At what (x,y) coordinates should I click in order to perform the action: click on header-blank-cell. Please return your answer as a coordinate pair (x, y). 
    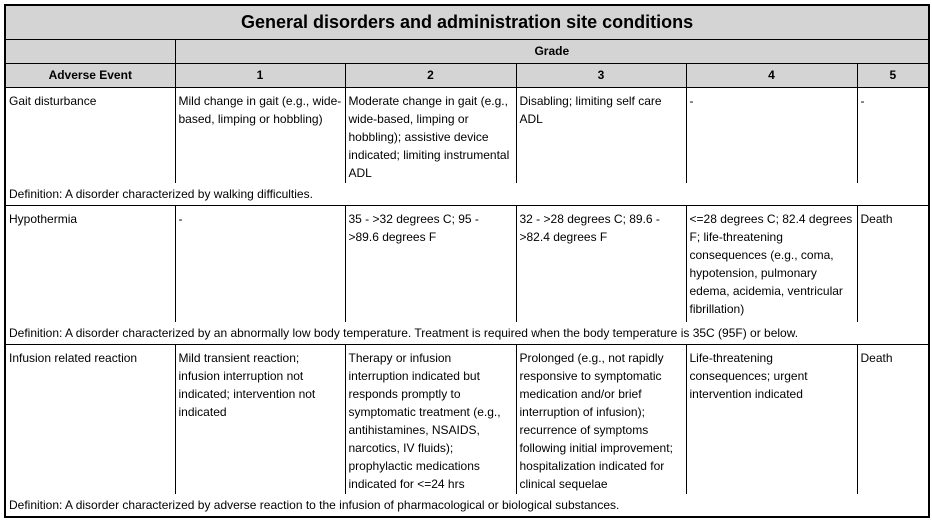
    Looking at the image, I should click on (90, 51).